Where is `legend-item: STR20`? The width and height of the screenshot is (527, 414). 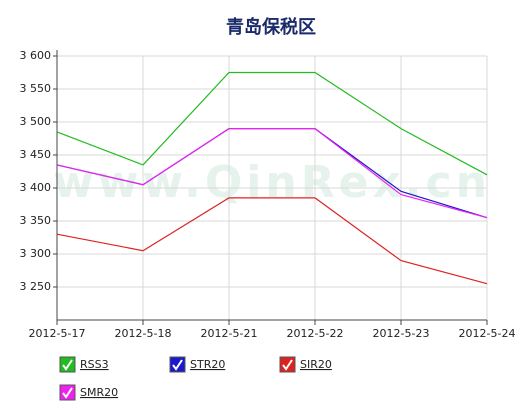
legend-item: STR20 is located at coordinates (197, 364).